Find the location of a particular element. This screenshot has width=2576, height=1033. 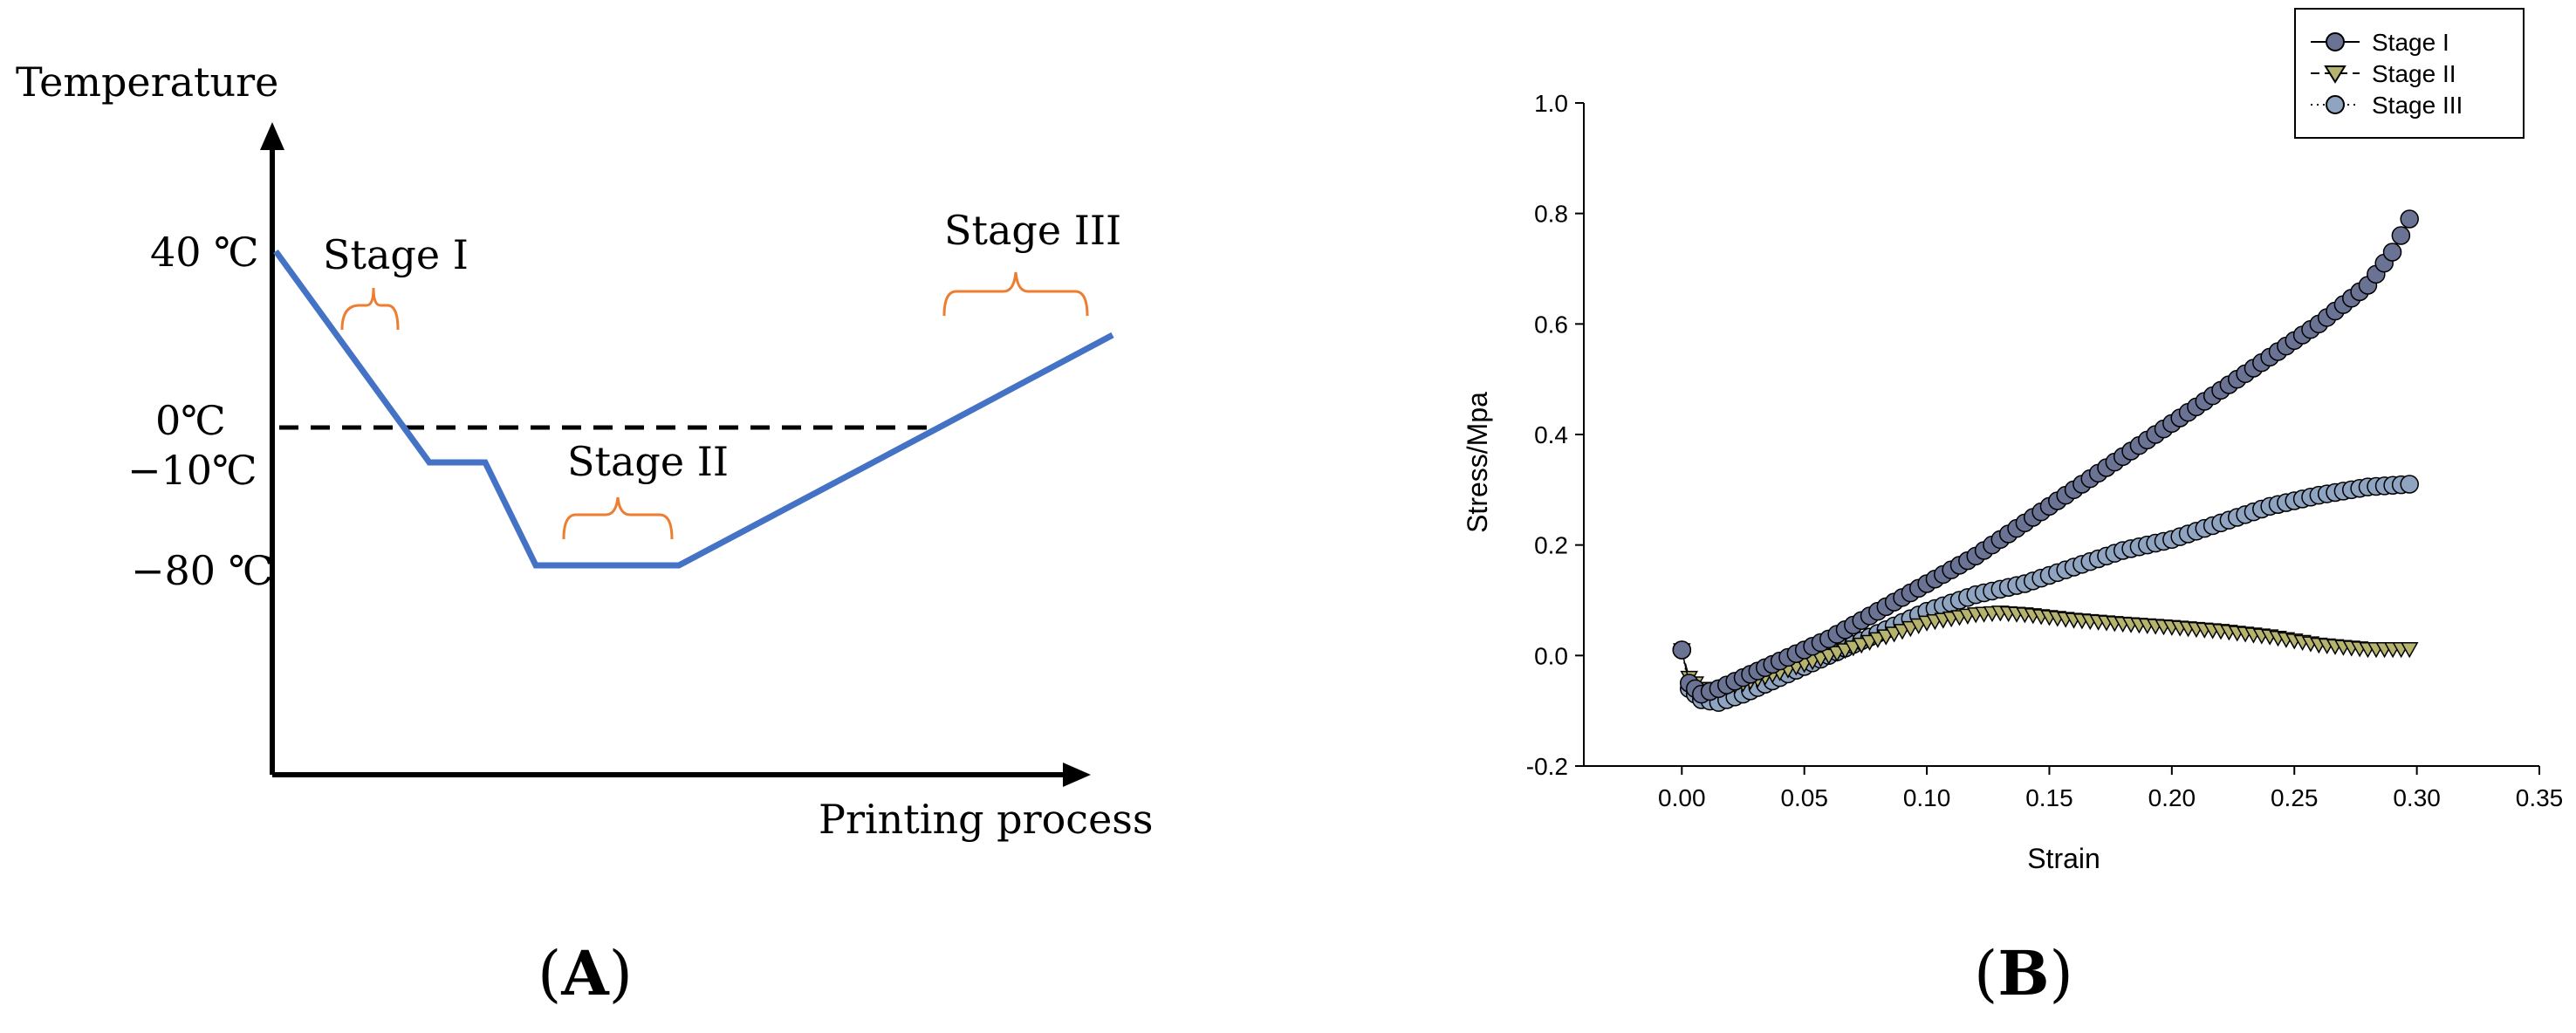

legend-marker-stage-i is located at coordinates (2335, 41).